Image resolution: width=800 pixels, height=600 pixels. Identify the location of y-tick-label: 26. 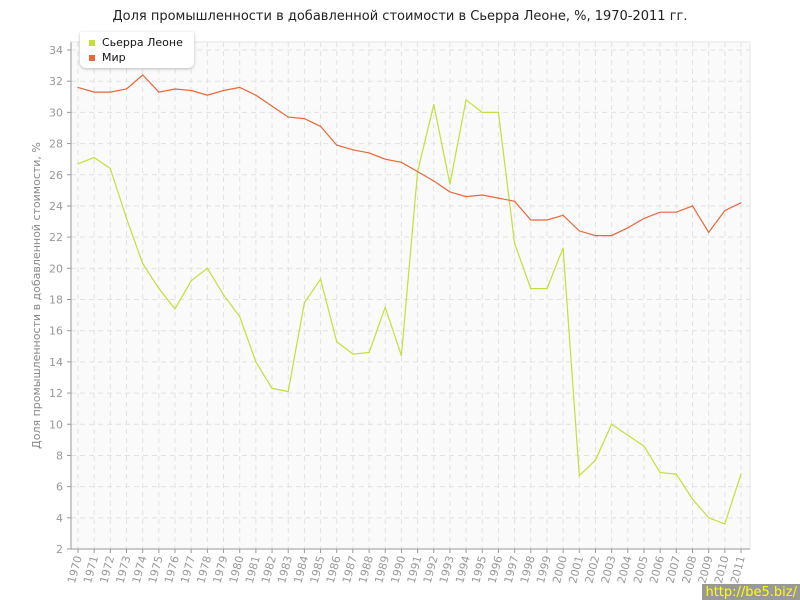
(56, 175).